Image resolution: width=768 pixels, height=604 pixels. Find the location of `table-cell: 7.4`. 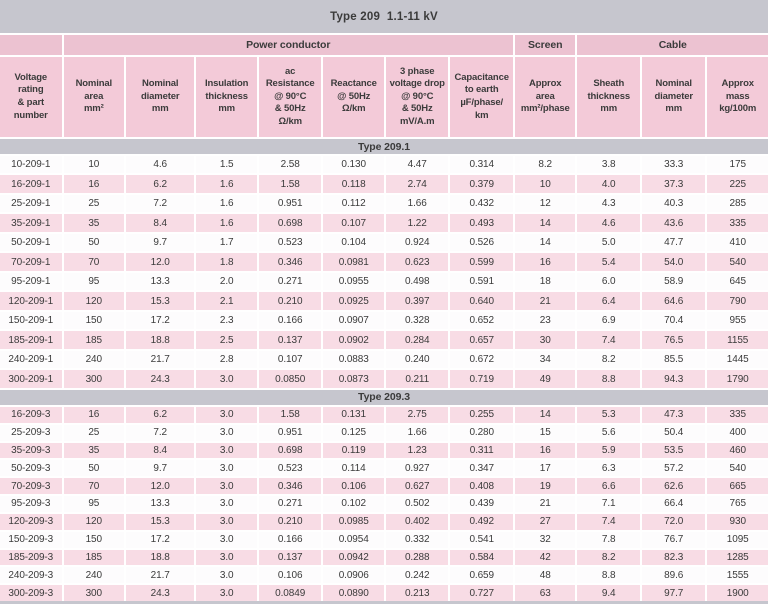

table-cell: 7.4 is located at coordinates (608, 521).